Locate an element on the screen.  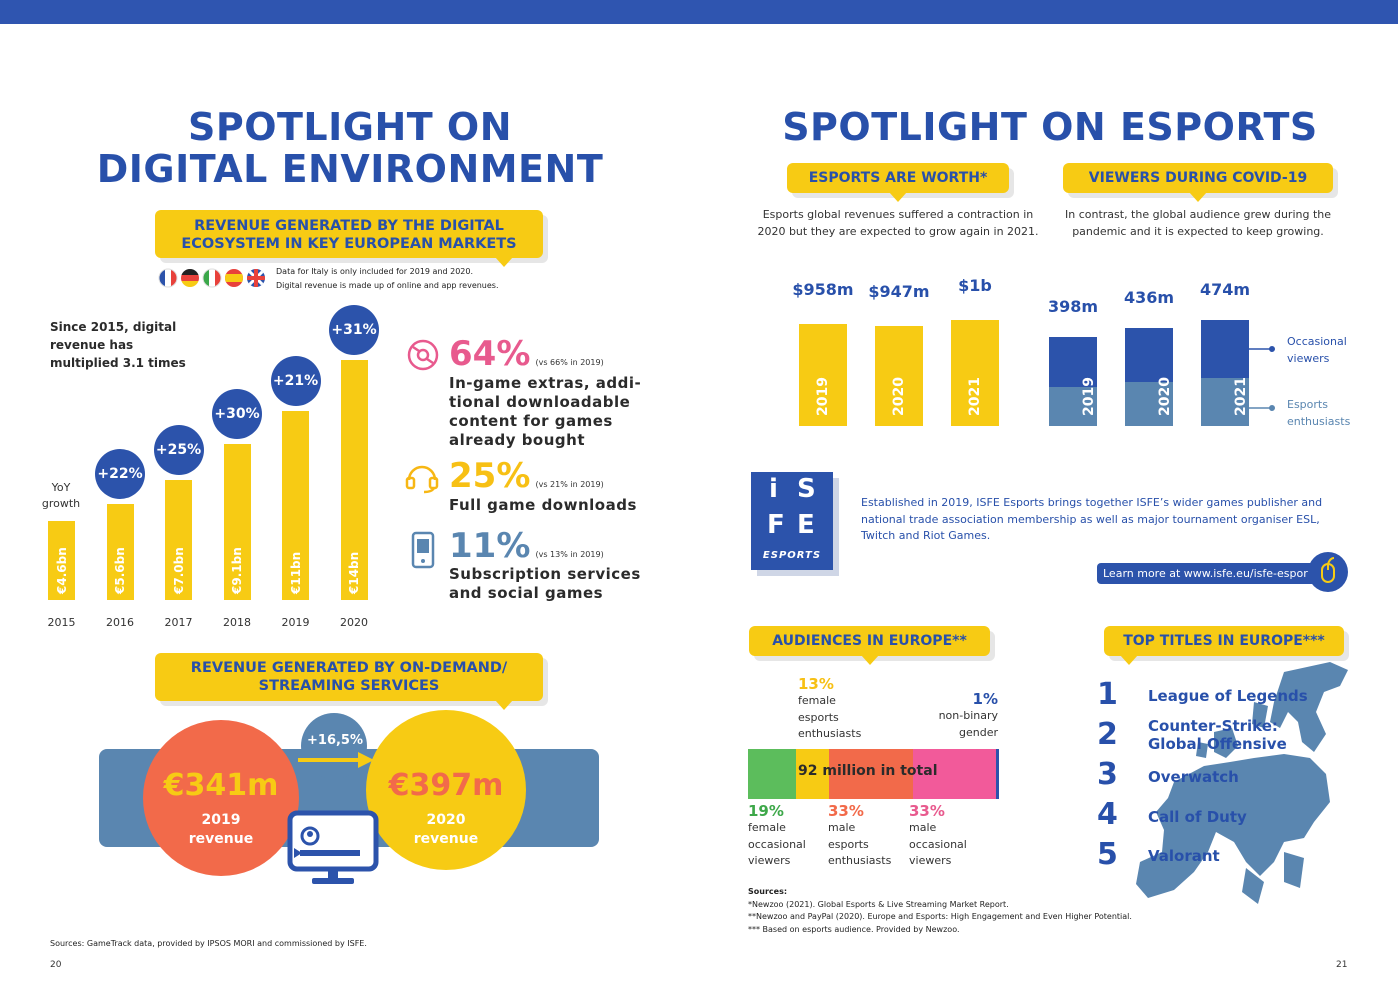
viewers-total: 436m is located at coordinates (1149, 298).